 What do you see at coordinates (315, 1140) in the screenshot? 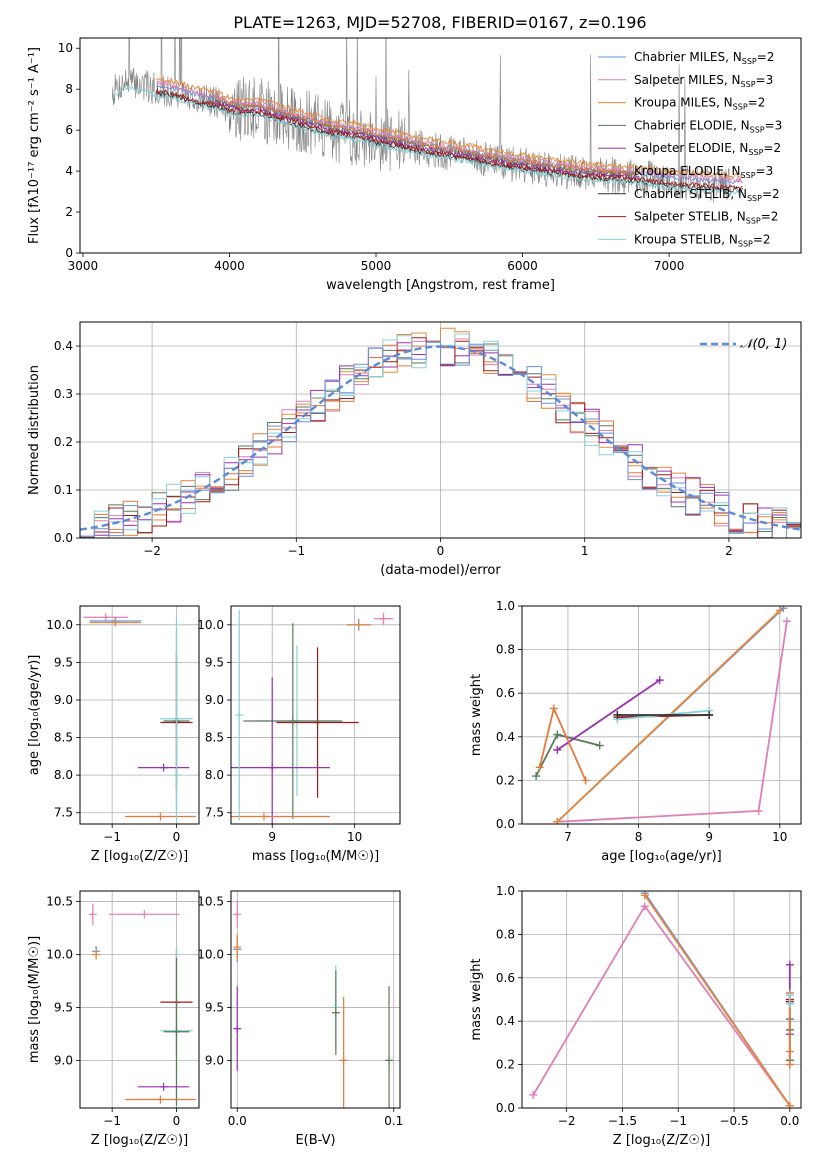
I see `x-axis-label: E(B-V)` at bounding box center [315, 1140].